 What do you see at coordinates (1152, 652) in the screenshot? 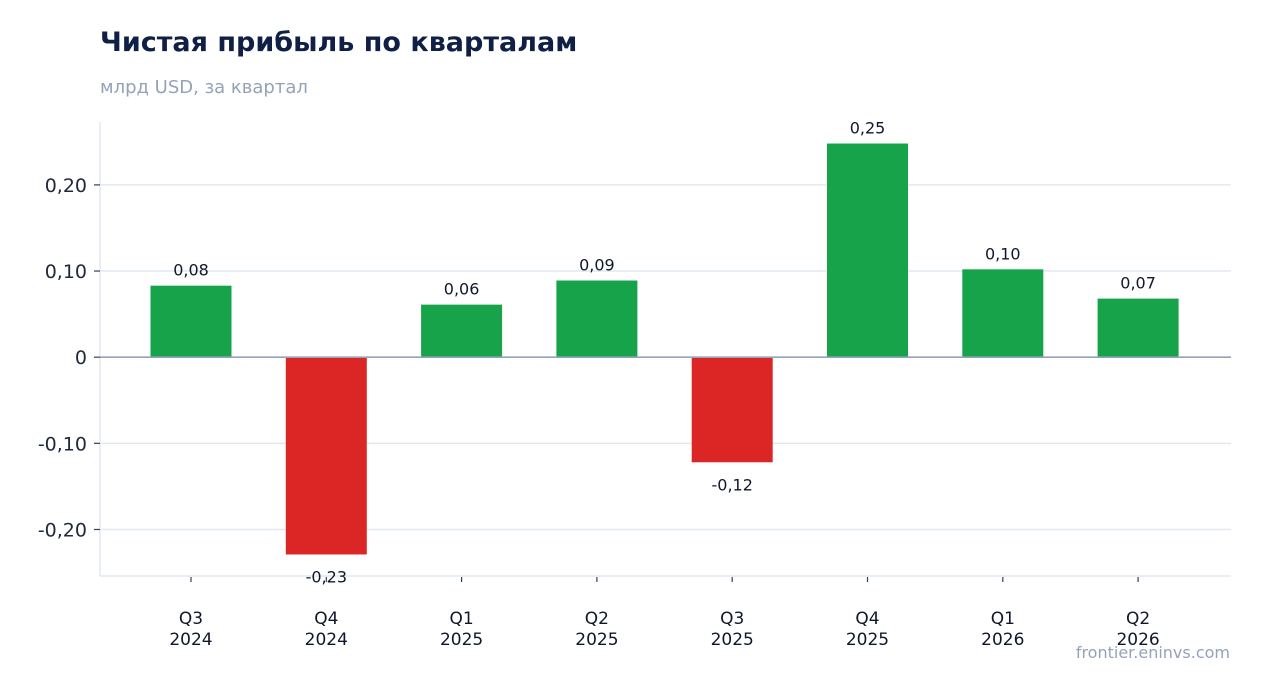
I see `source-credit: frontier.eninvs.com` at bounding box center [1152, 652].